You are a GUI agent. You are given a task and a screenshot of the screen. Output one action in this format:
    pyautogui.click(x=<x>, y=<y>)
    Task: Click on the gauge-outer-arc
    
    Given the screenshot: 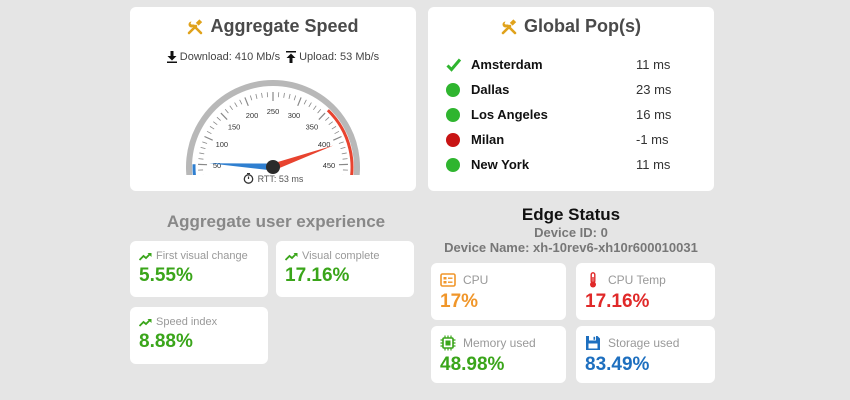 What is the action you would take?
    pyautogui.click(x=273, y=127)
    